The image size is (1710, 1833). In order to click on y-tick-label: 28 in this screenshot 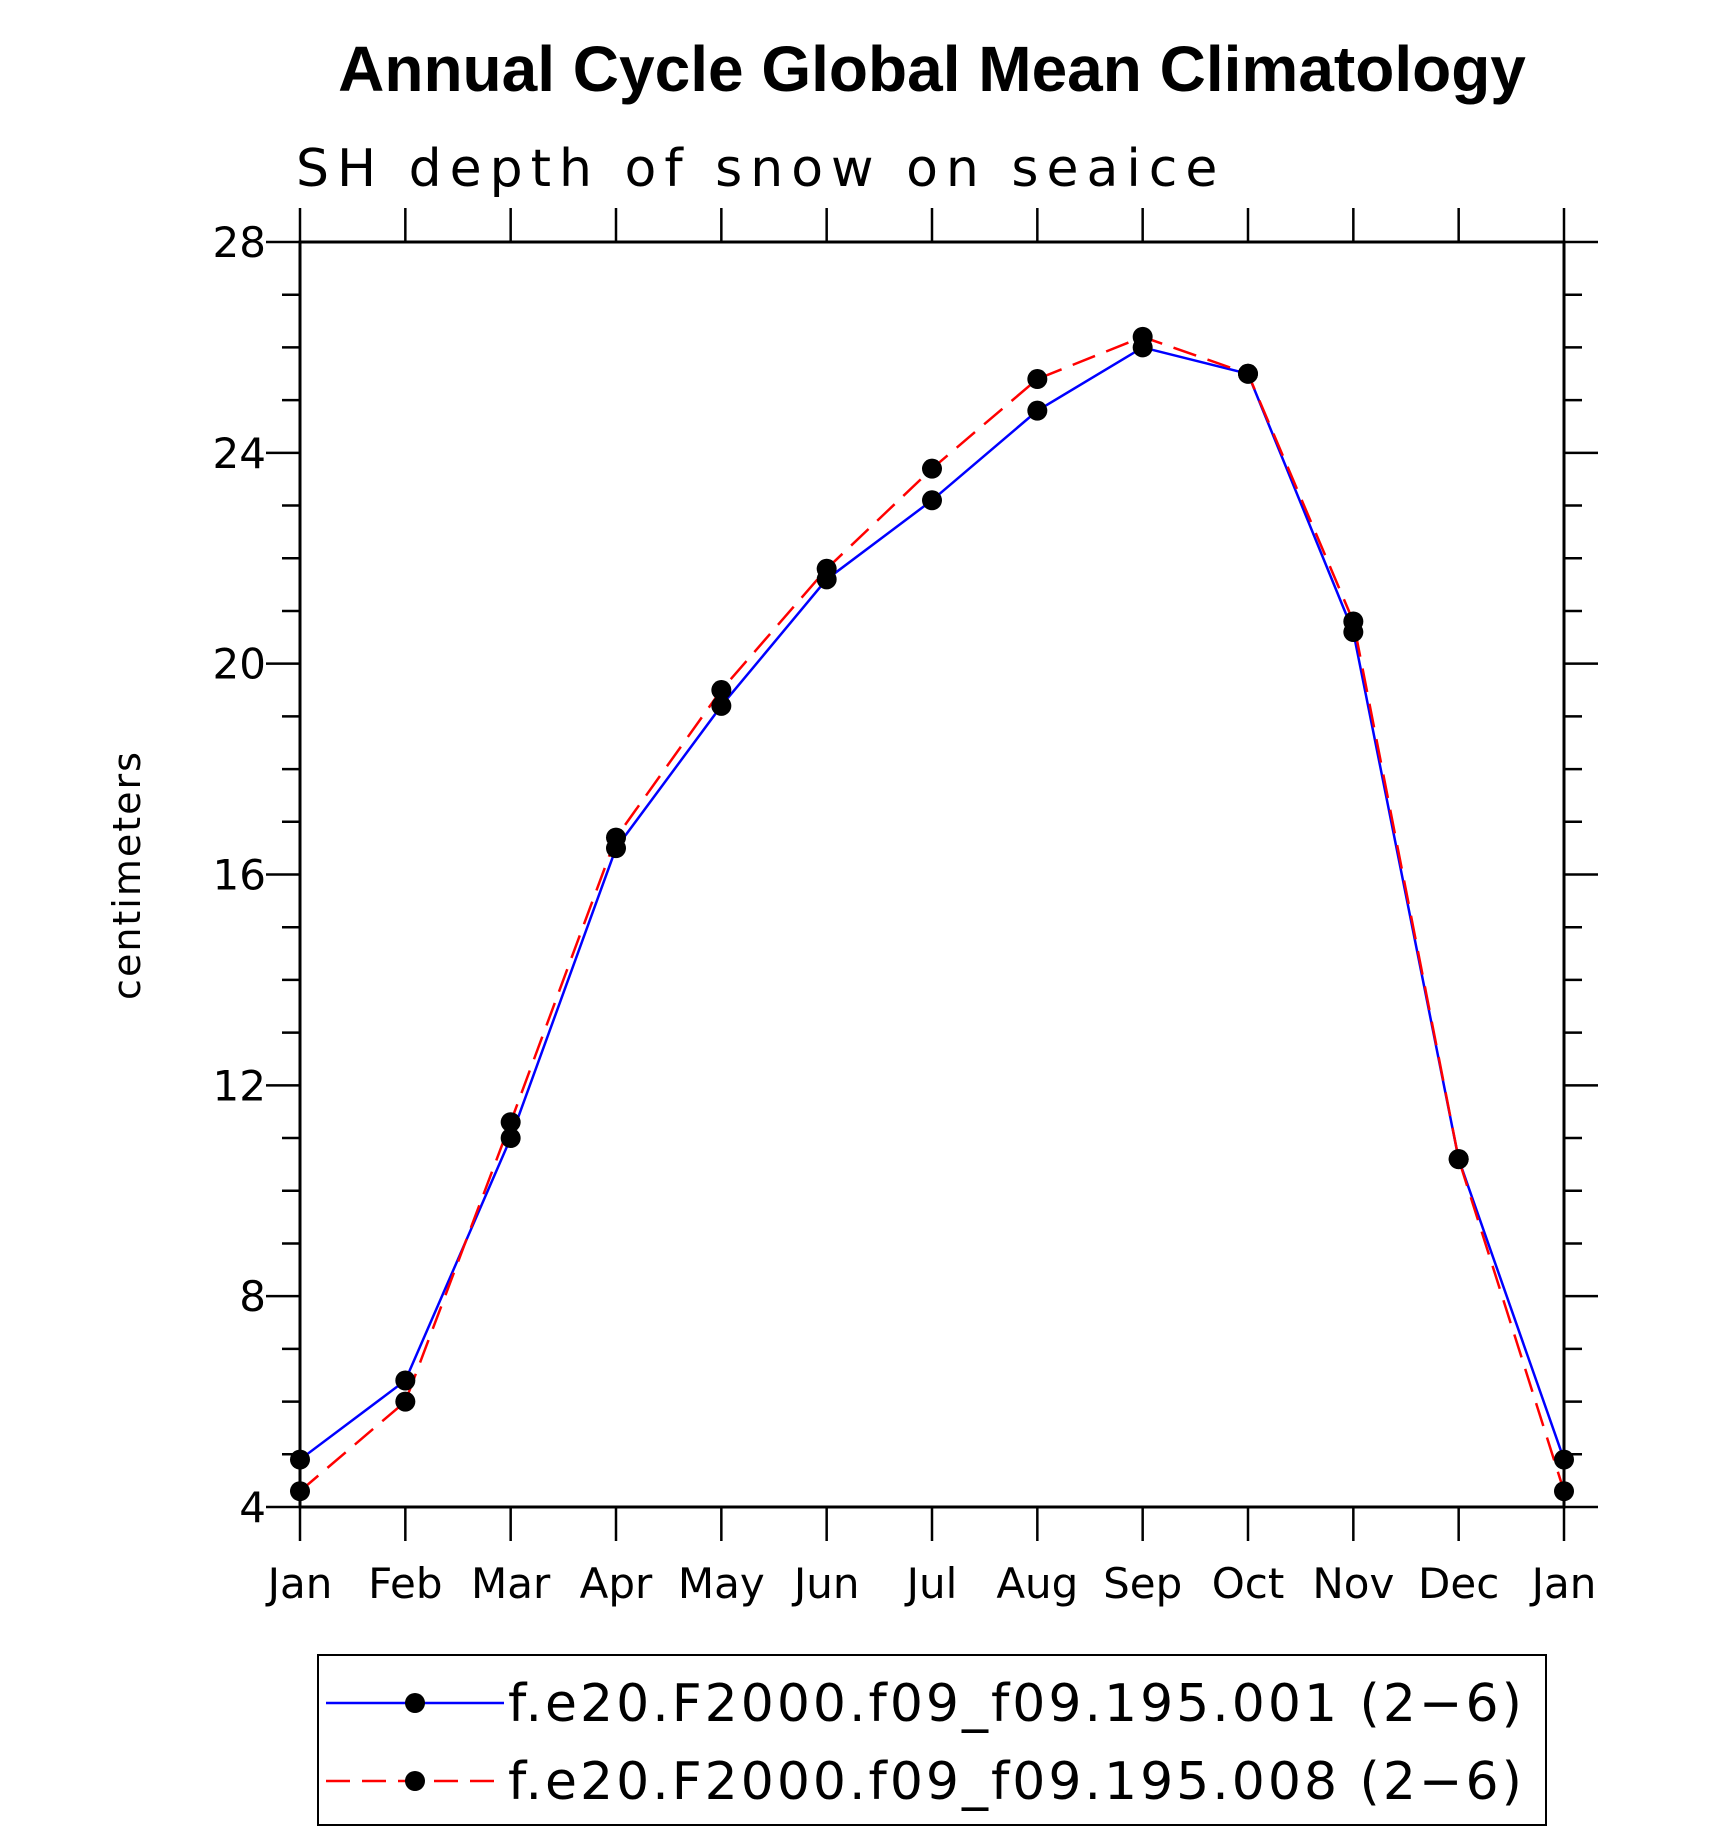, I will do `click(239, 242)`.